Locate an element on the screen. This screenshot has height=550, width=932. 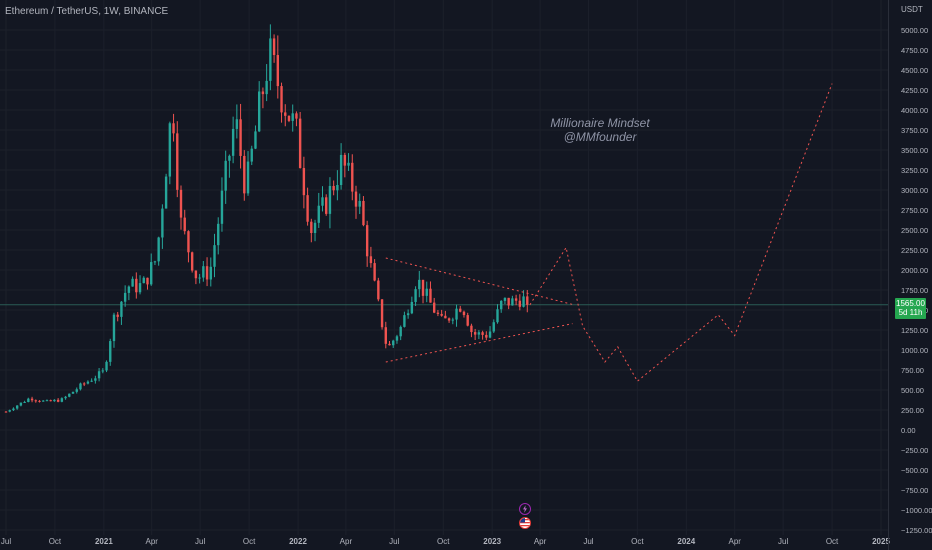
triangle-upper-line is located at coordinates (479, 281).